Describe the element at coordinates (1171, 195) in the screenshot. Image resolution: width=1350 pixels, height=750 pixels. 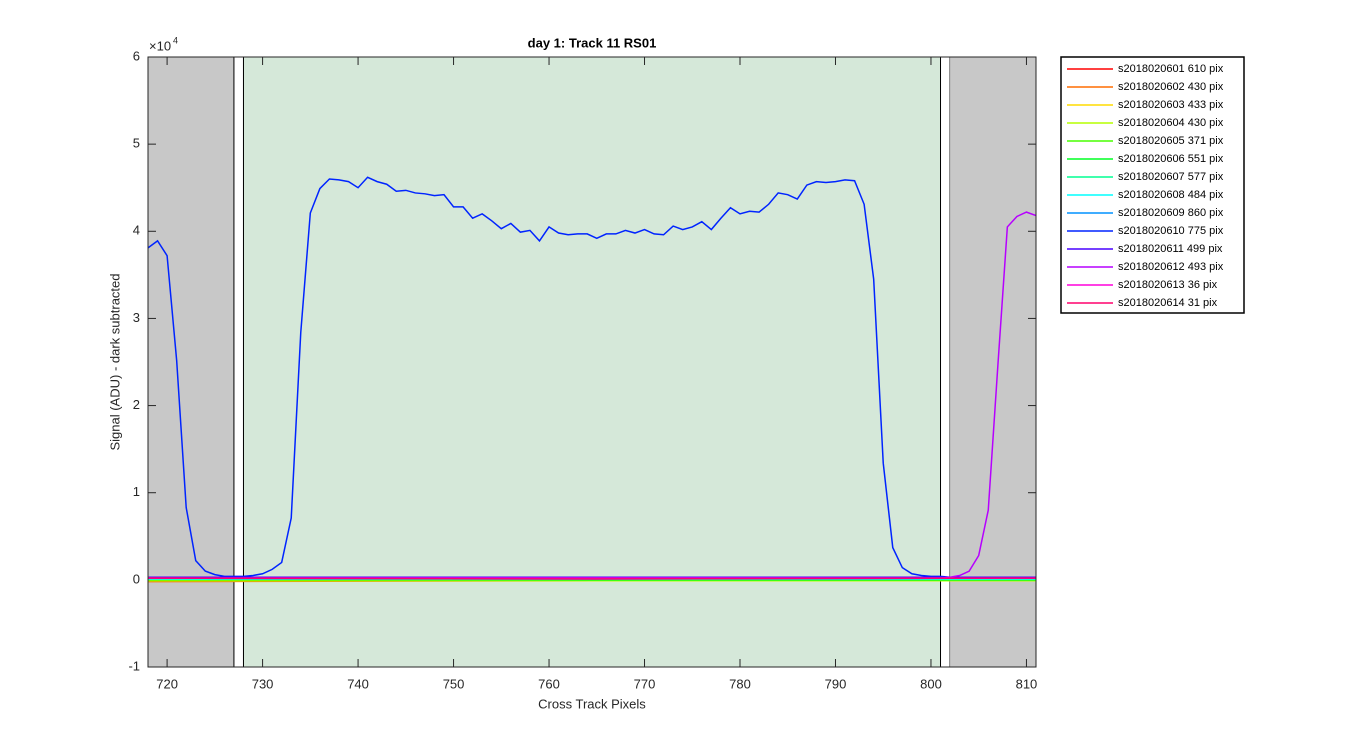
I see `legend-label: s2018020608 484 pix` at that location.